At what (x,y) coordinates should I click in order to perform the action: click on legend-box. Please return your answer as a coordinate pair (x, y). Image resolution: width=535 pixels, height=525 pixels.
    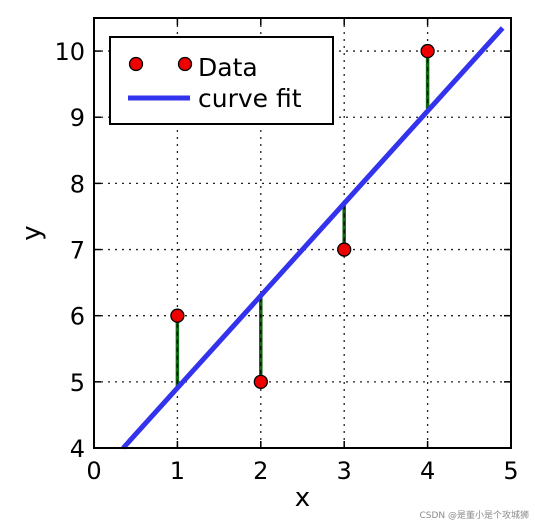
    Looking at the image, I should click on (221, 80).